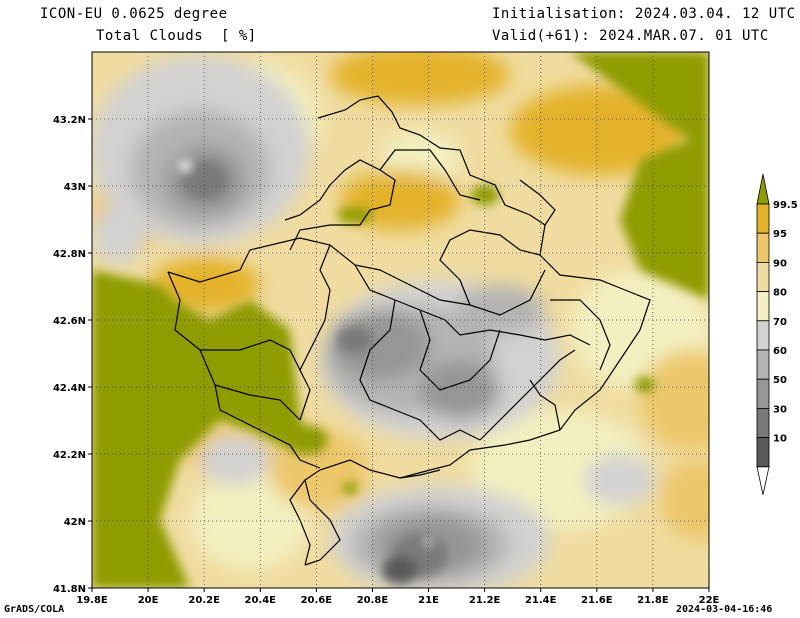 Image resolution: width=800 pixels, height=618 pixels. Describe the element at coordinates (597, 600) in the screenshot. I see `lon-label: 21.6E` at that location.